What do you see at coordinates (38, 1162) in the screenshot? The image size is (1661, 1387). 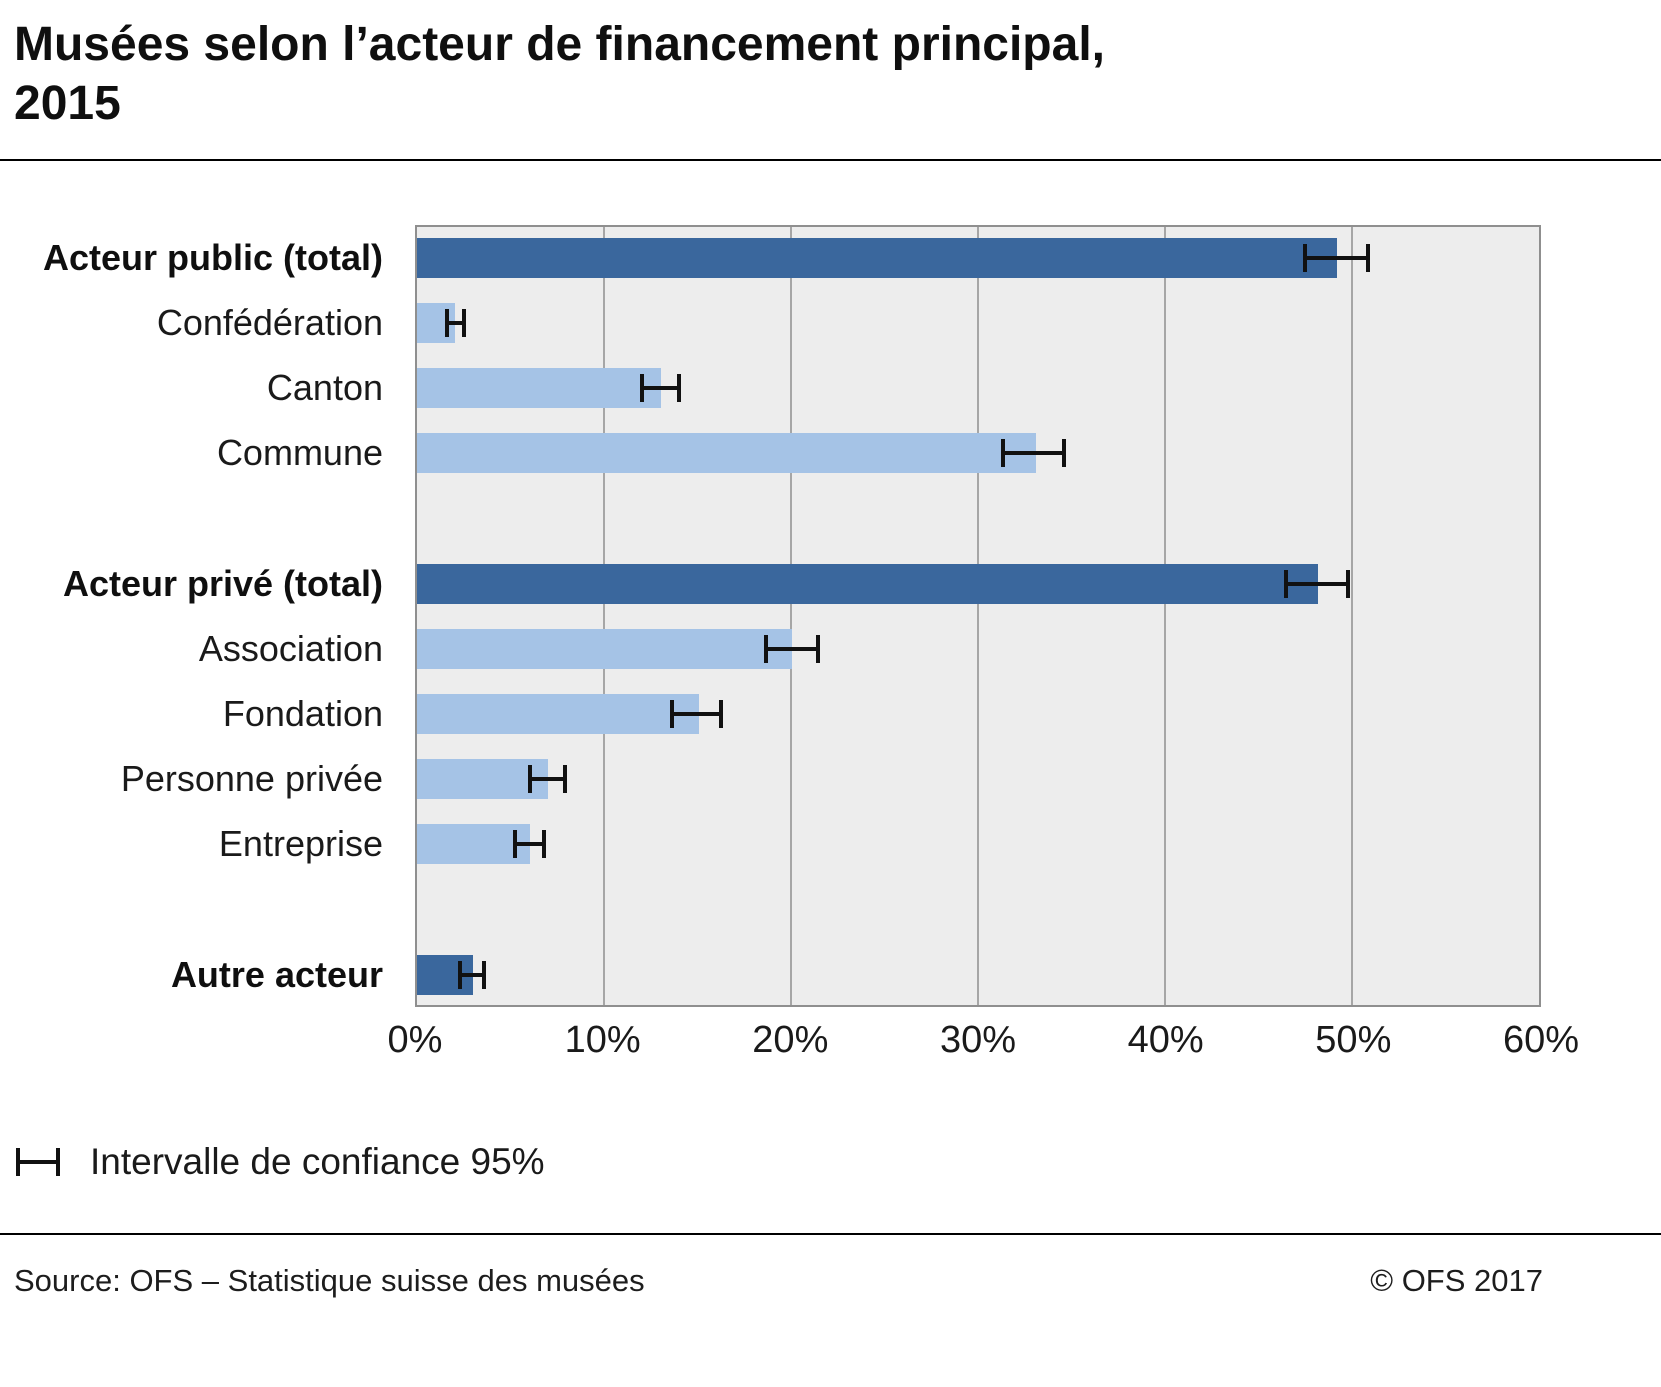 I see `error-bar-icon` at bounding box center [38, 1162].